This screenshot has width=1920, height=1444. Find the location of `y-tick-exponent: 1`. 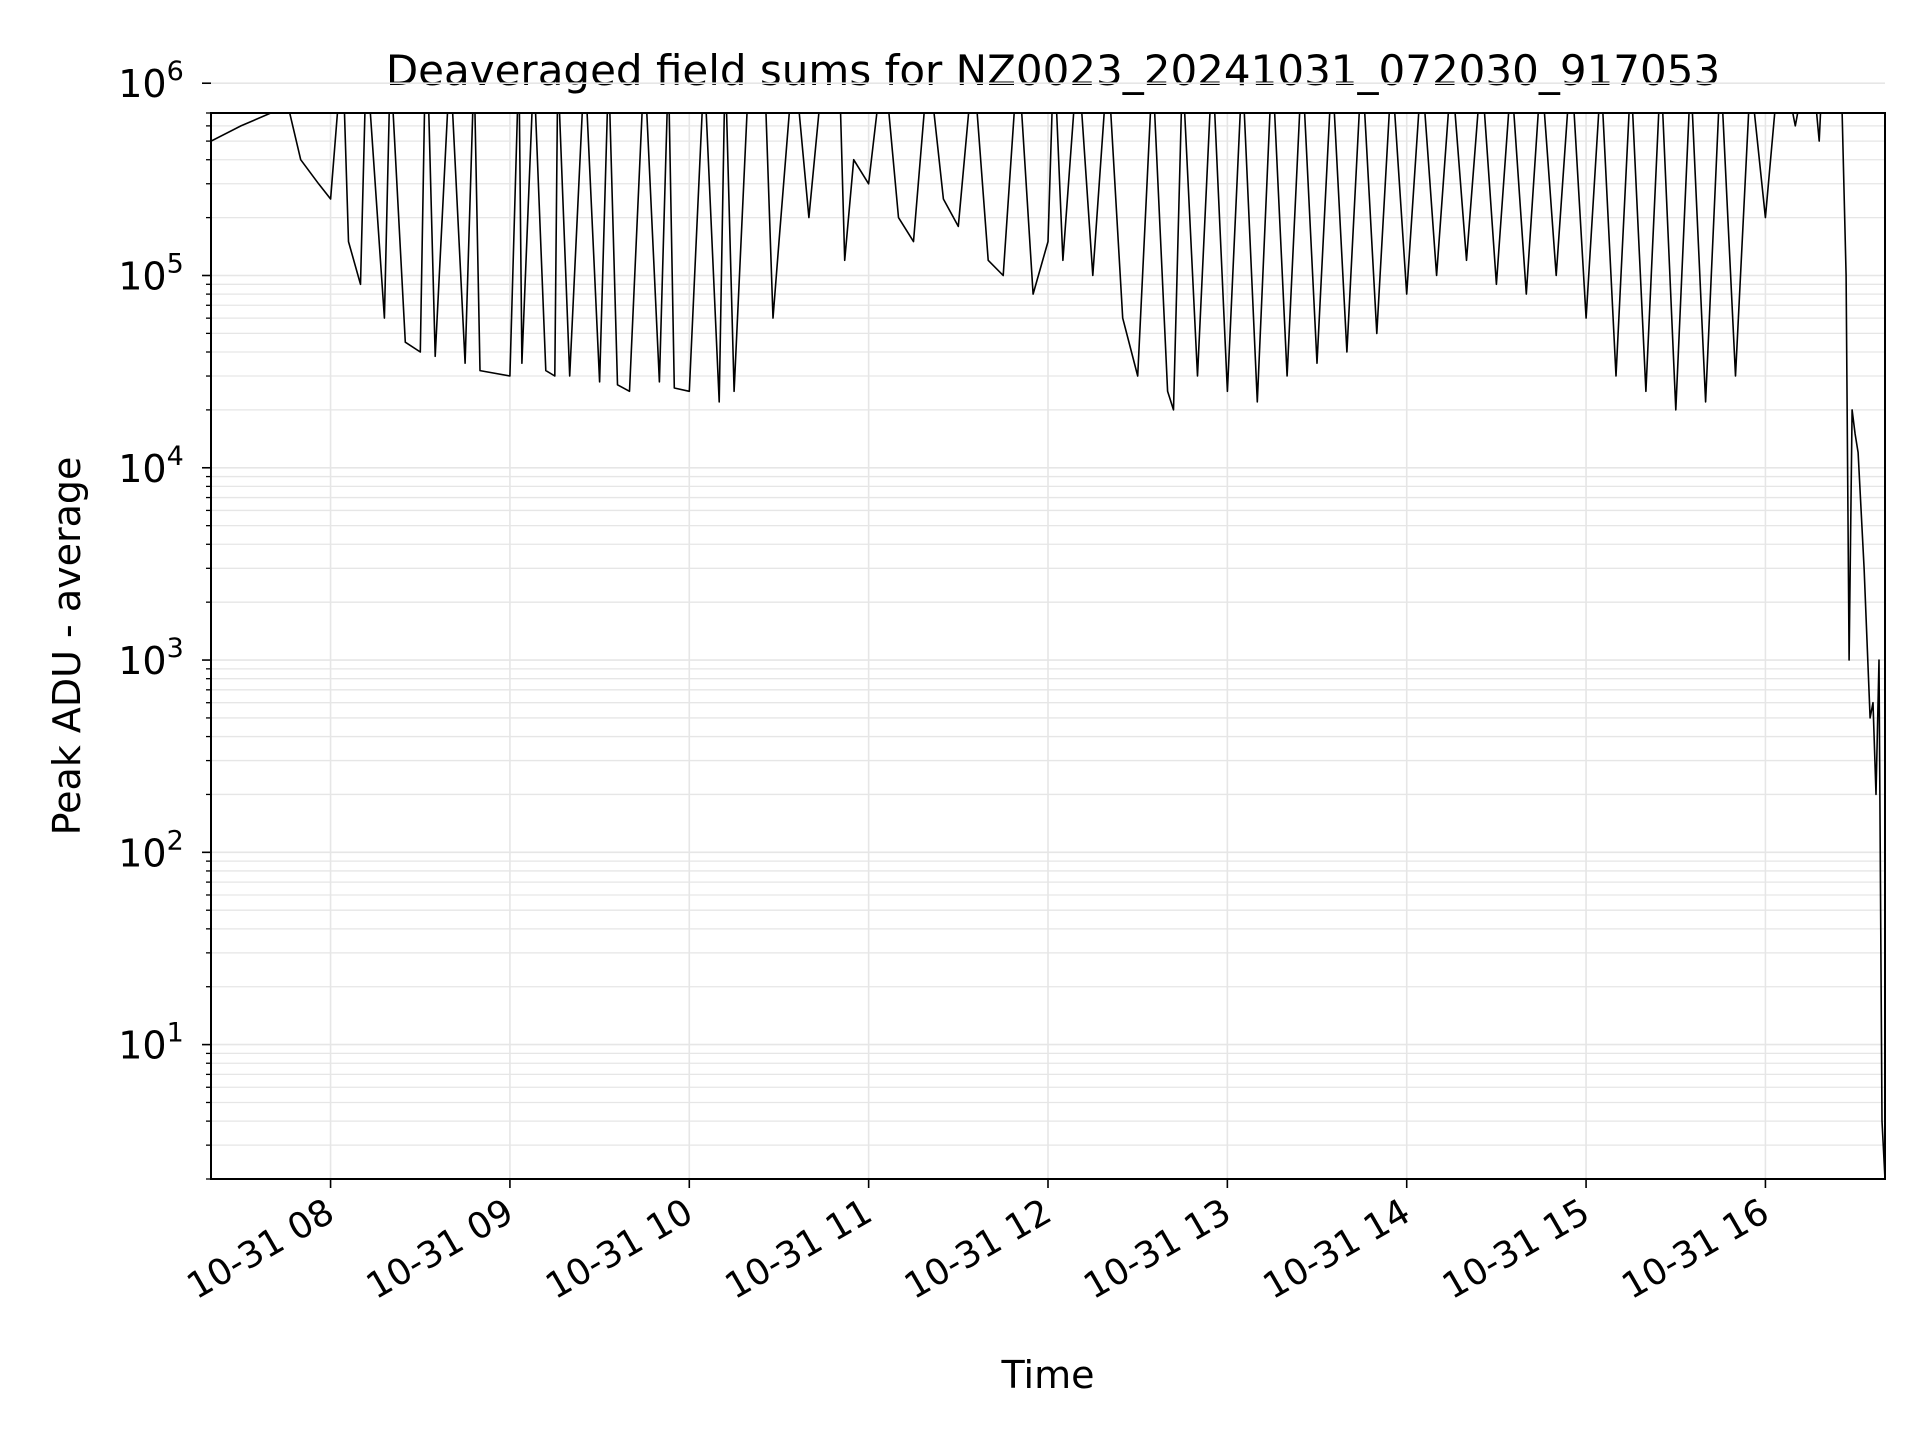

y-tick-exponent: 1 is located at coordinates (175, 1033).